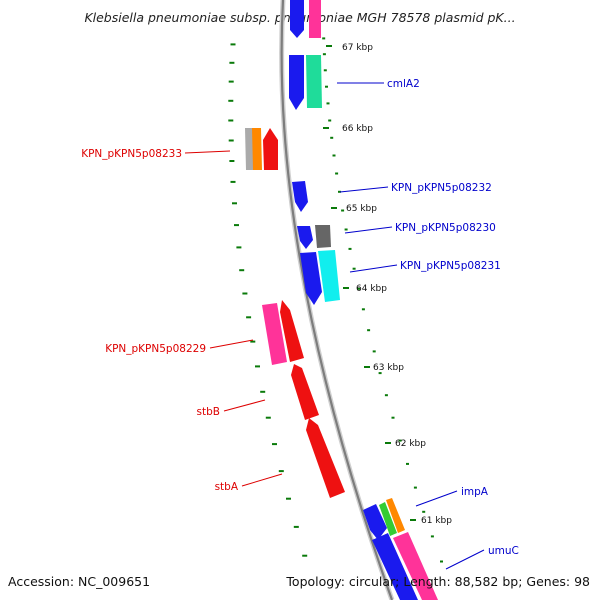 This screenshot has height=600, width=600. What do you see at coordinates (357, 129) in the screenshot?
I see `tick-label: 66 kbp` at bounding box center [357, 129].